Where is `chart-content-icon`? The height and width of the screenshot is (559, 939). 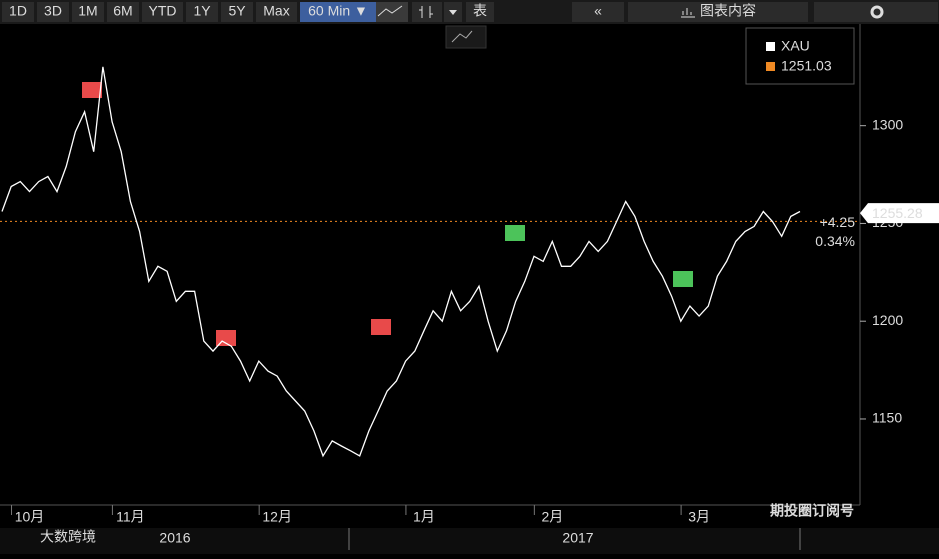 chart-content-icon is located at coordinates (688, 13).